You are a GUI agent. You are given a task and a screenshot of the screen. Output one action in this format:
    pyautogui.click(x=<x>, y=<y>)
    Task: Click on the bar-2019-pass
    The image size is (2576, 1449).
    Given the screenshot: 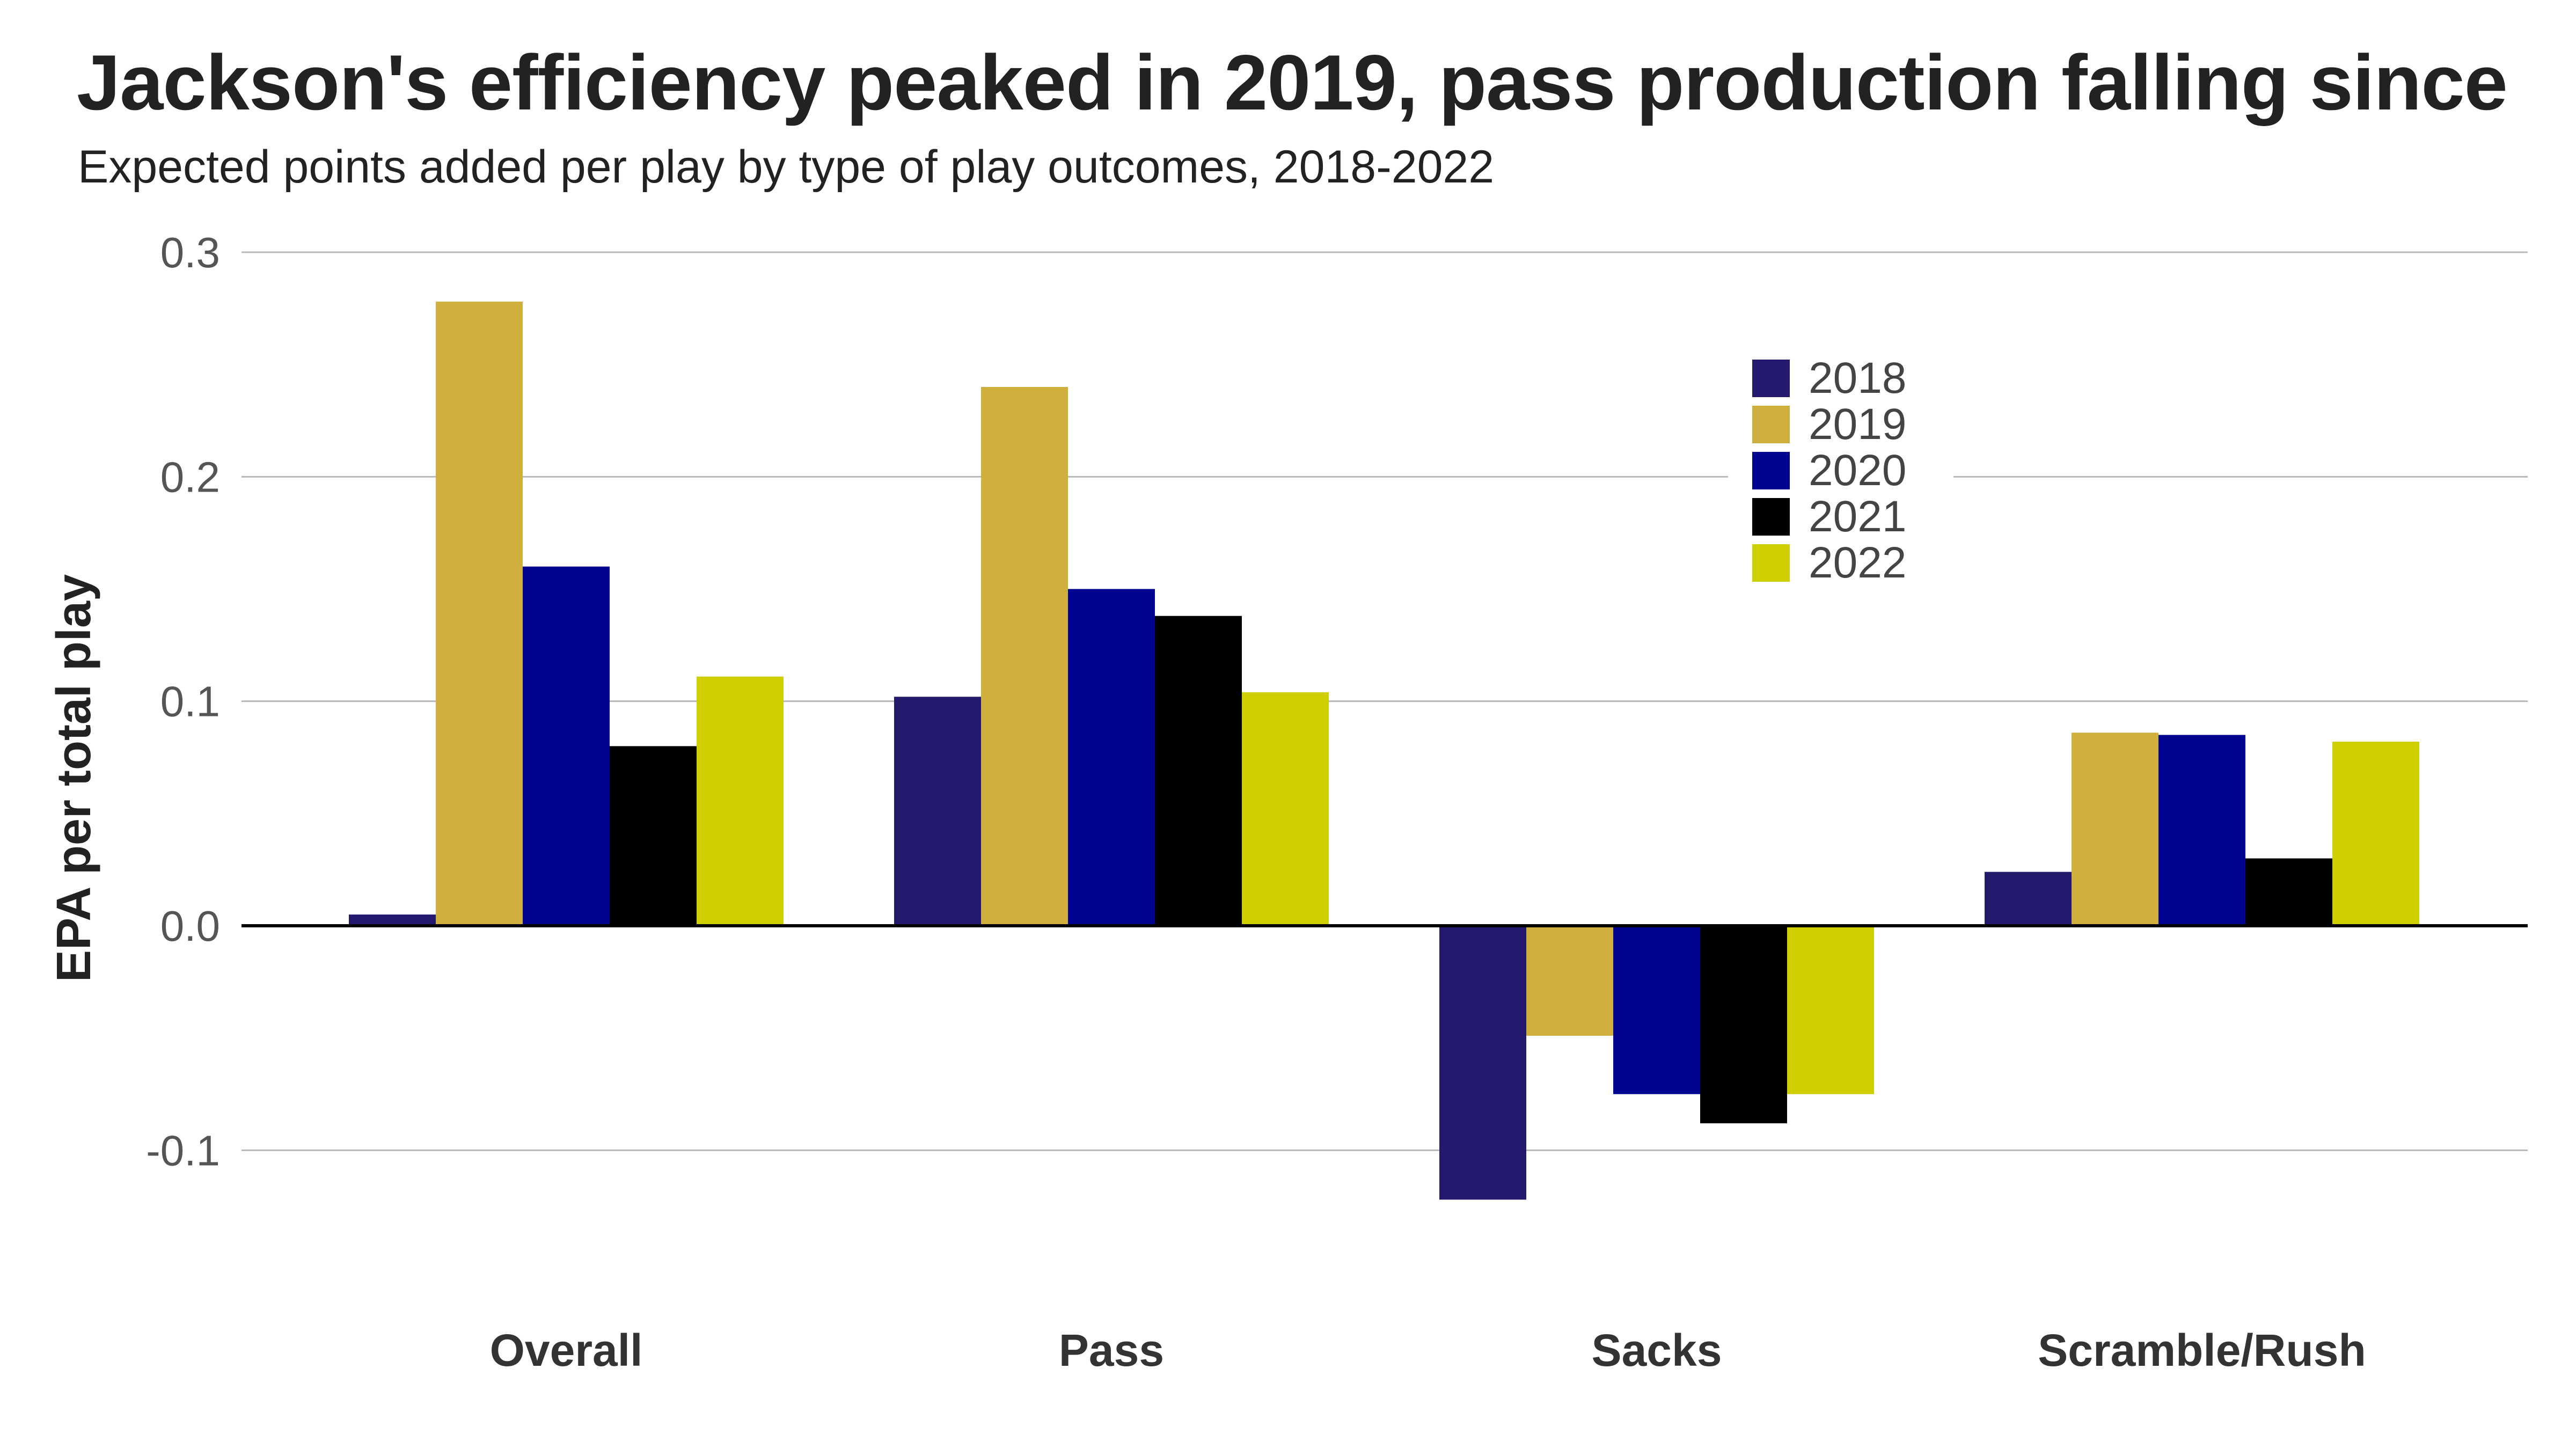 What is the action you would take?
    pyautogui.click(x=1024, y=656)
    